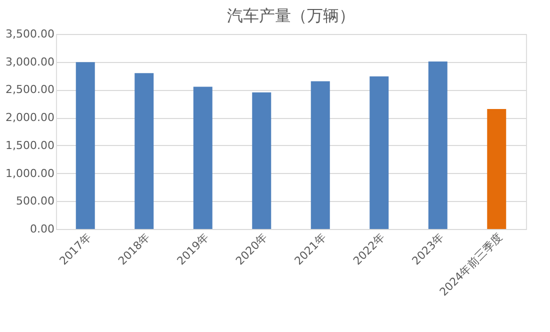 The width and height of the screenshot is (550, 332). Describe the element at coordinates (35, 201) in the screenshot. I see `y-tick-label: 500.00` at that location.